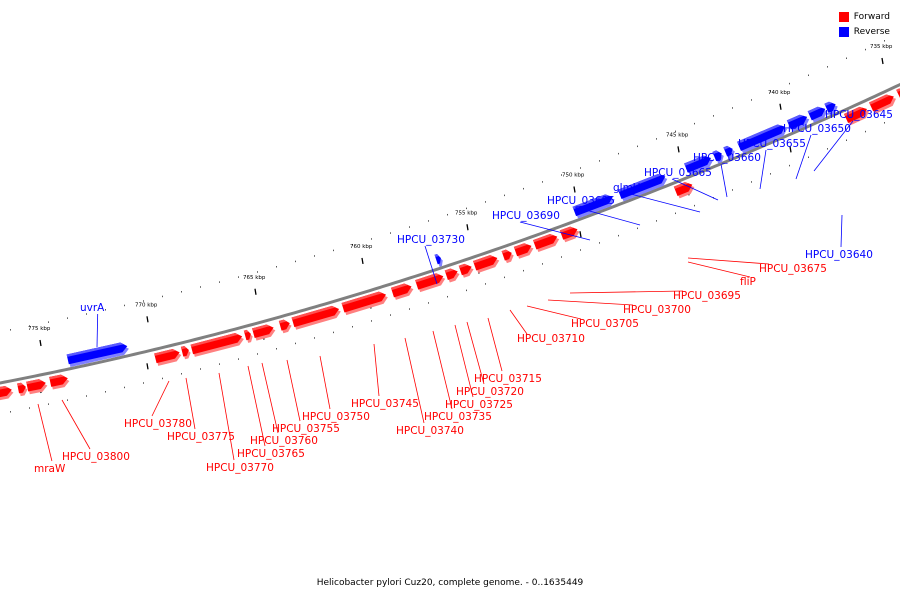 Image resolution: width=900 pixels, height=600 pixels. Describe the element at coordinates (551, 339) in the screenshot. I see `gene-label-hpcu_03710: HPCU_03710` at that location.